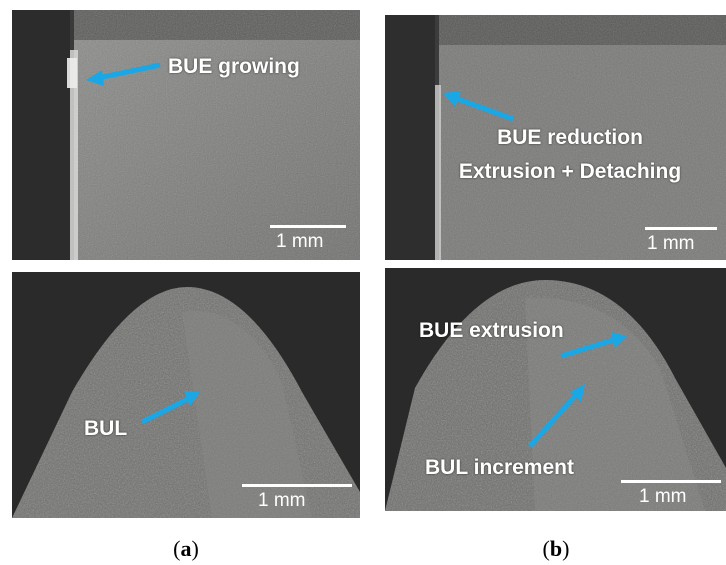 The height and width of the screenshot is (565, 726). Describe the element at coordinates (587, 348) in the screenshot. I see `arrow-bue-extrusion` at that location.